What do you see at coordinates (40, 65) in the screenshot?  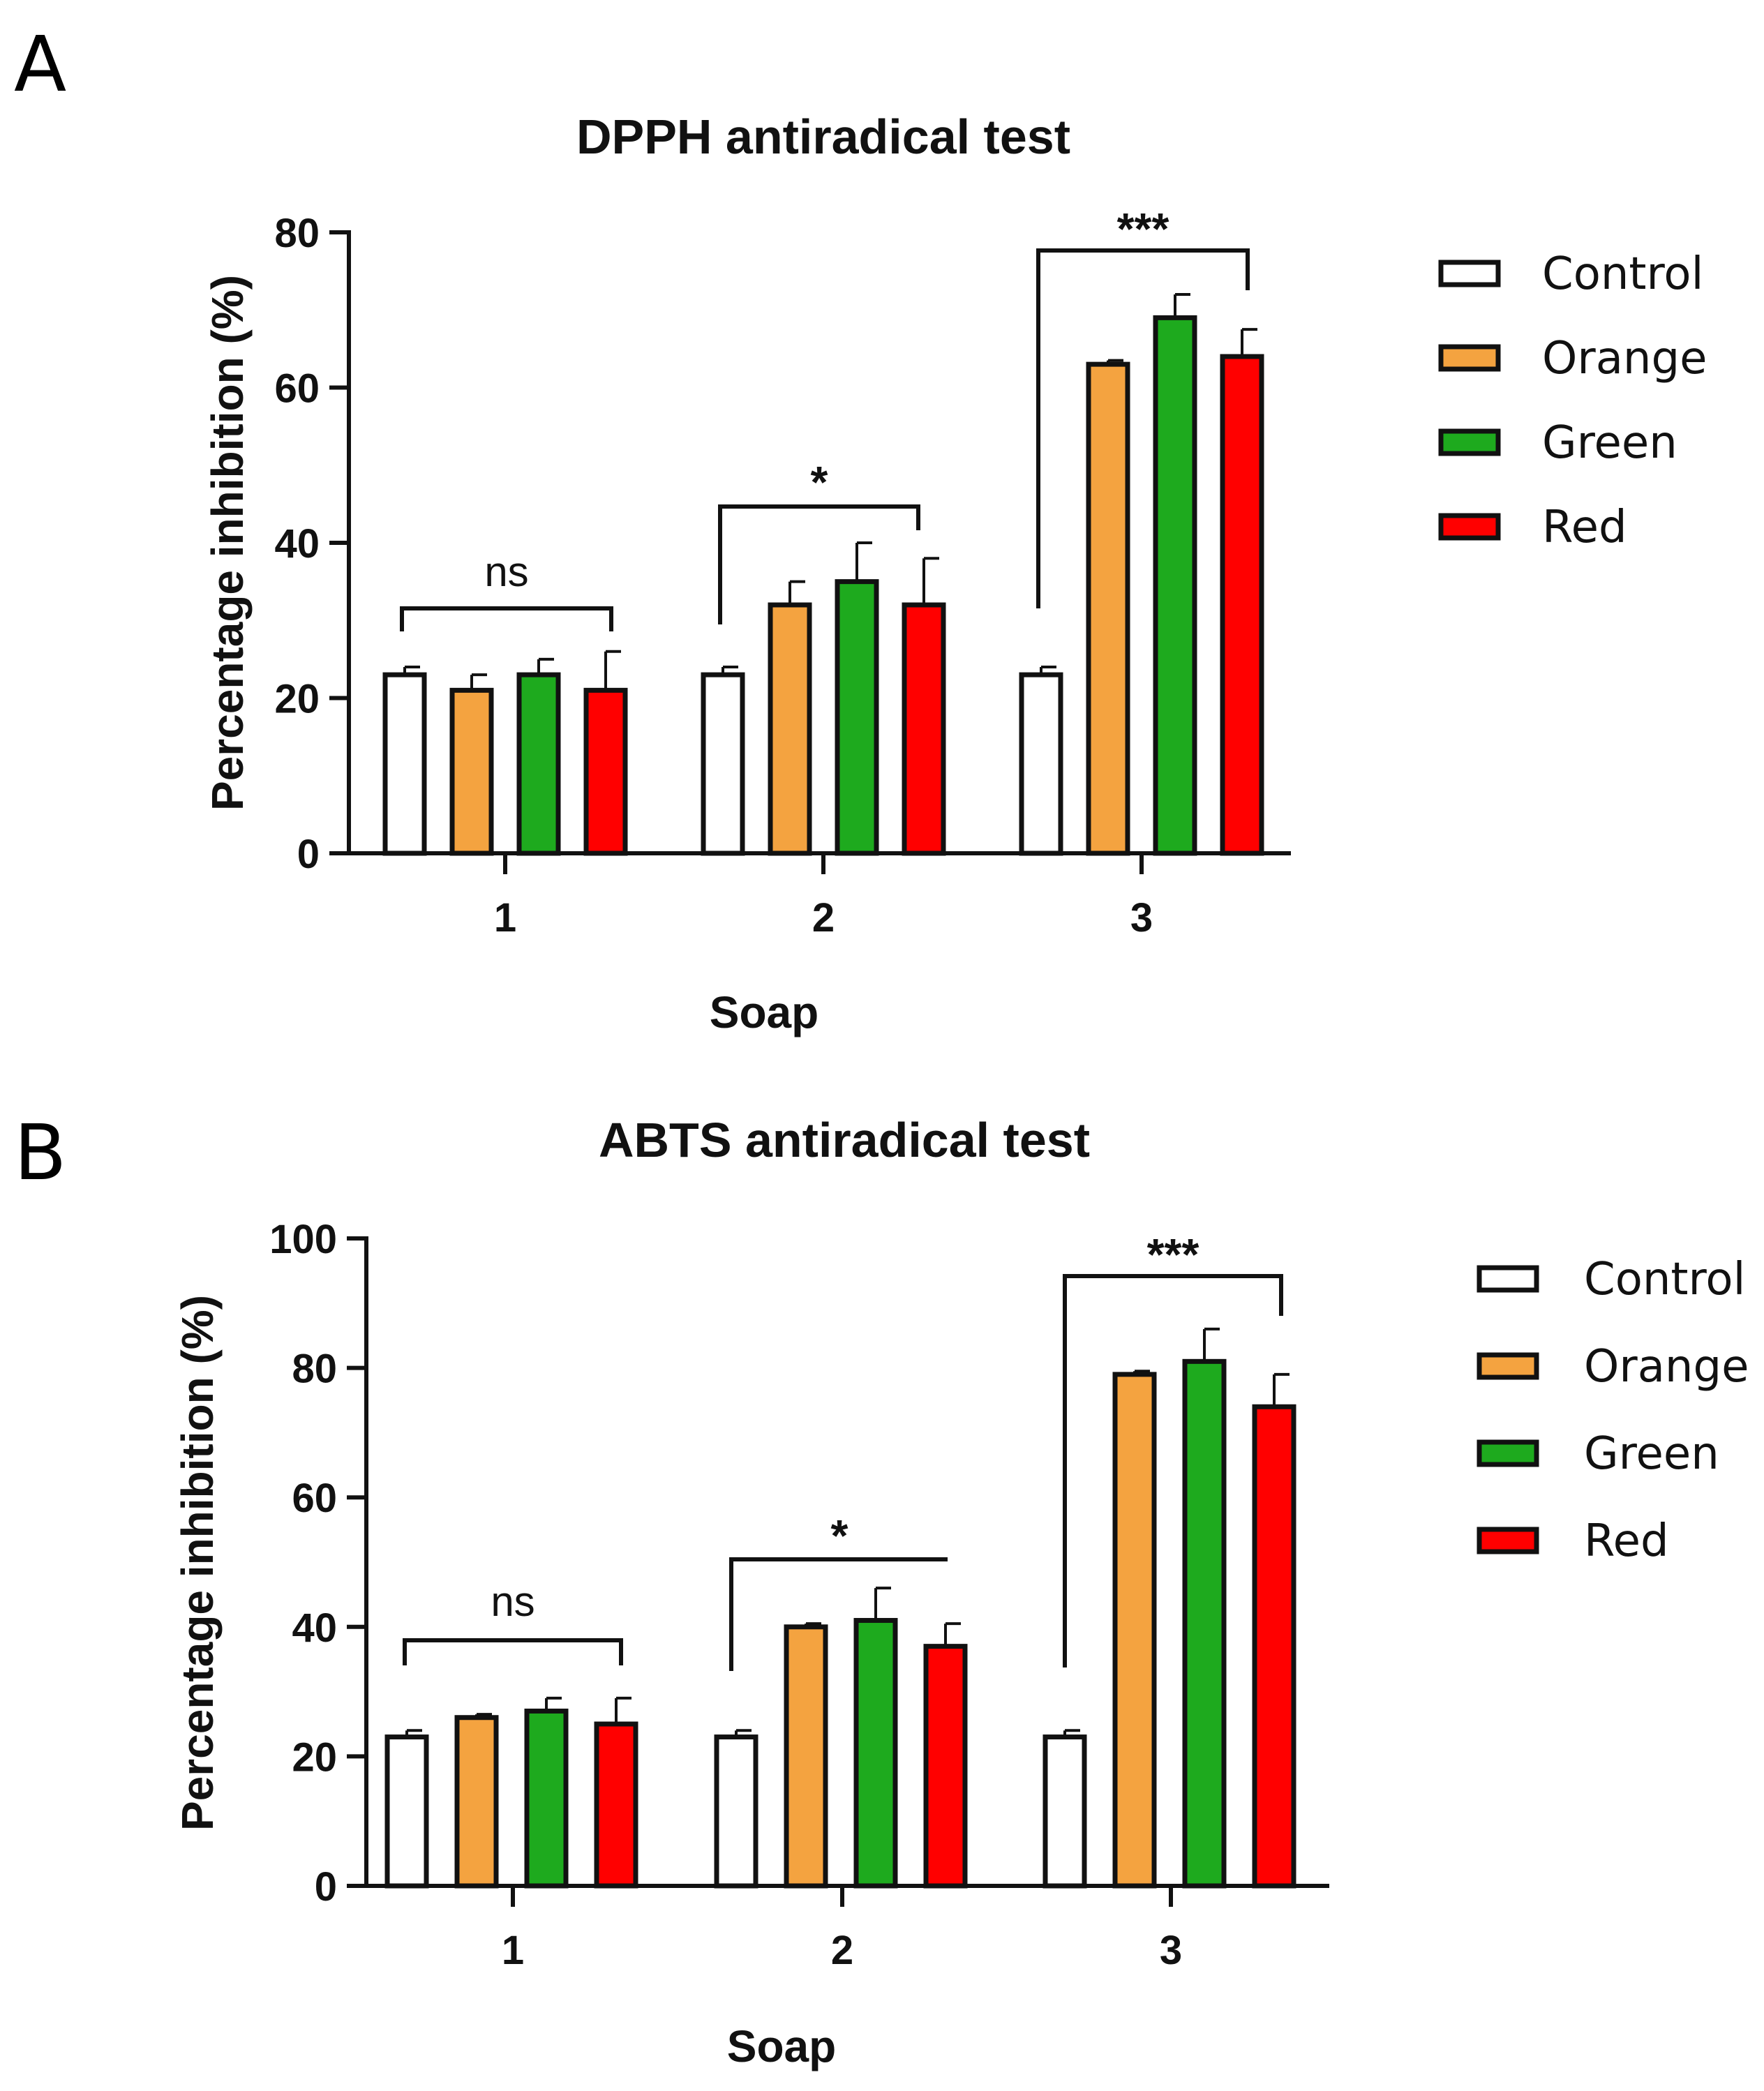 I see `panel-letter: A` at bounding box center [40, 65].